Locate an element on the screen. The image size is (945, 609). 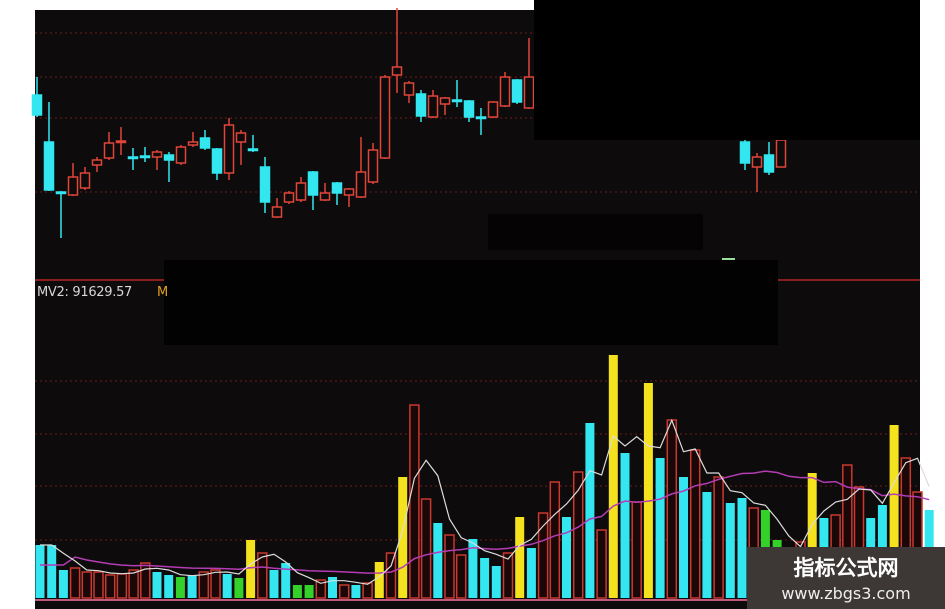
watermark-title: 指标公式网 is located at coordinates (846, 568).